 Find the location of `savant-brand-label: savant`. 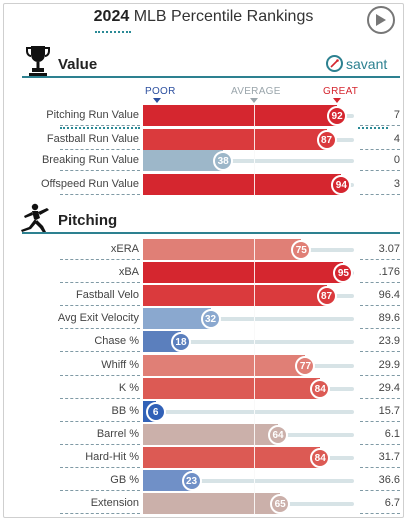

savant-brand-label: savant is located at coordinates (367, 63).